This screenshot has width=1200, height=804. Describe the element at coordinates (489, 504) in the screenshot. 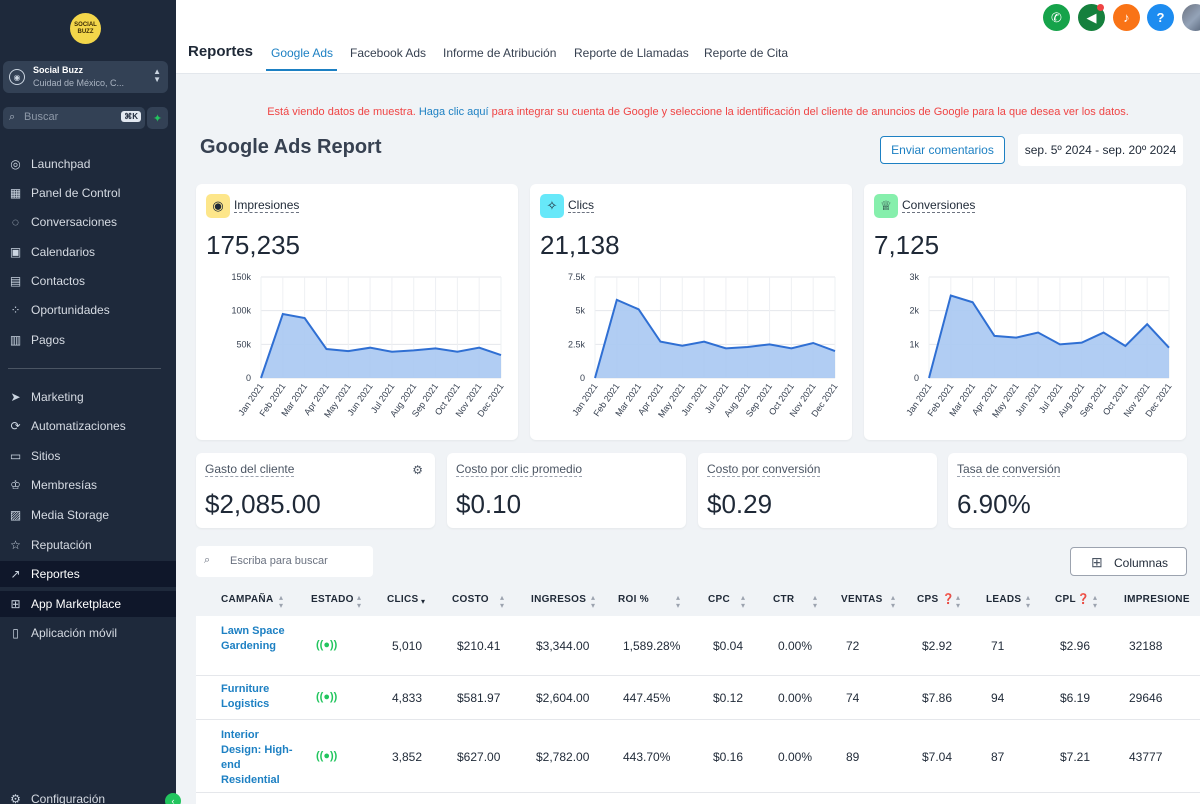

I see `stat-value: $0.10` at that location.